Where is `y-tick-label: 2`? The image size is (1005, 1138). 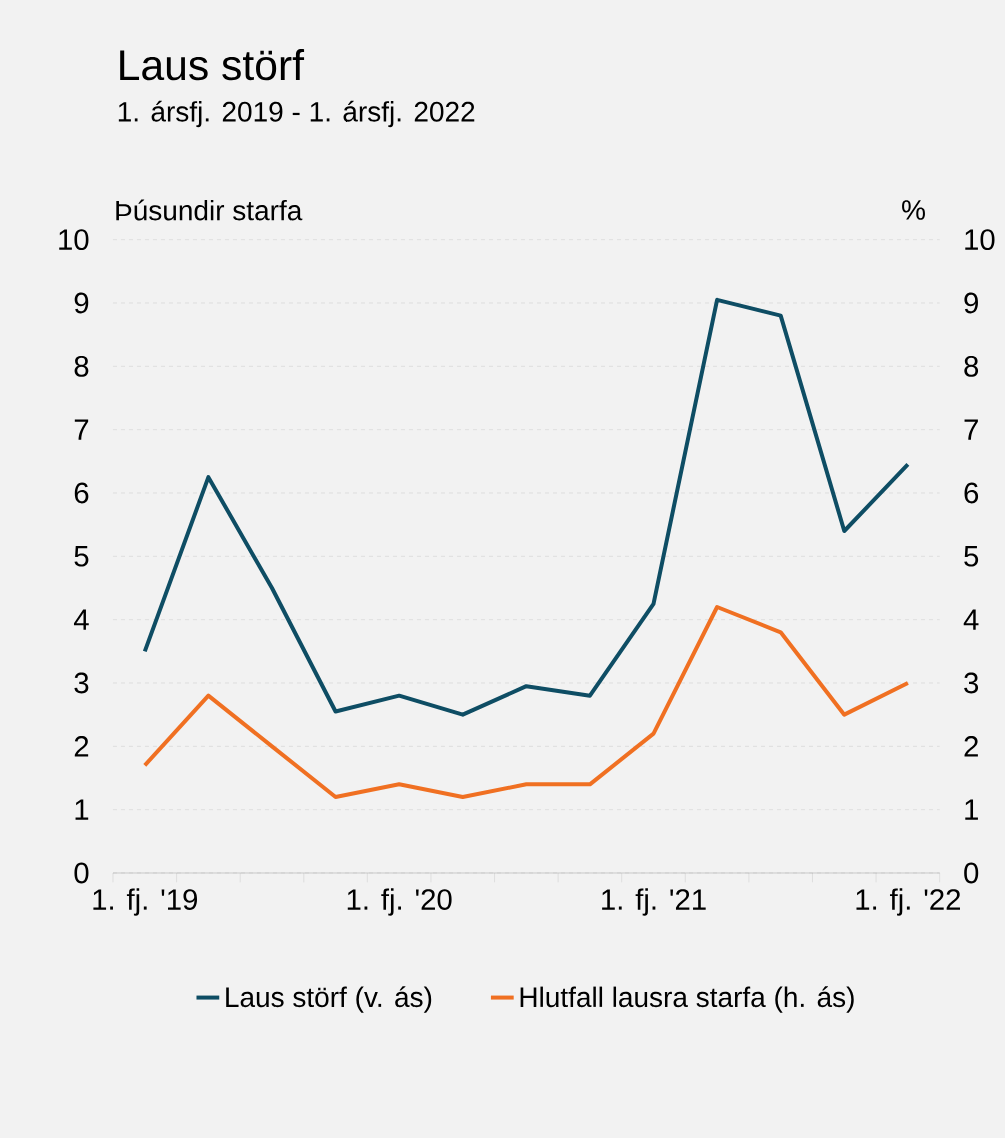 y-tick-label: 2 is located at coordinates (81, 746).